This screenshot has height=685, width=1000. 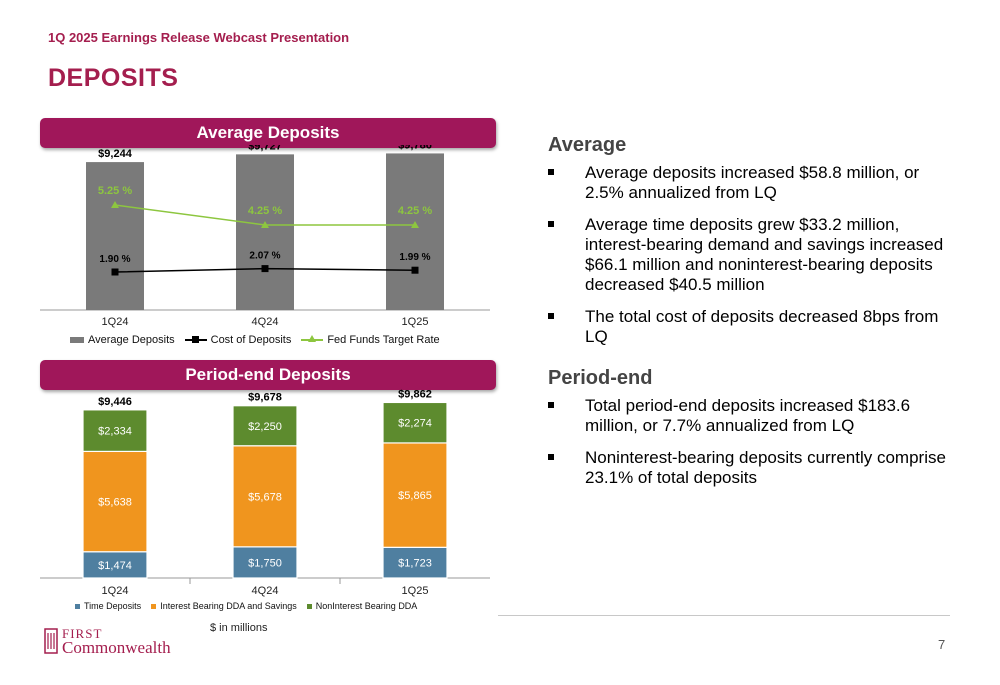 I want to click on average-deposits-banner: Average Deposits, so click(x=268, y=133).